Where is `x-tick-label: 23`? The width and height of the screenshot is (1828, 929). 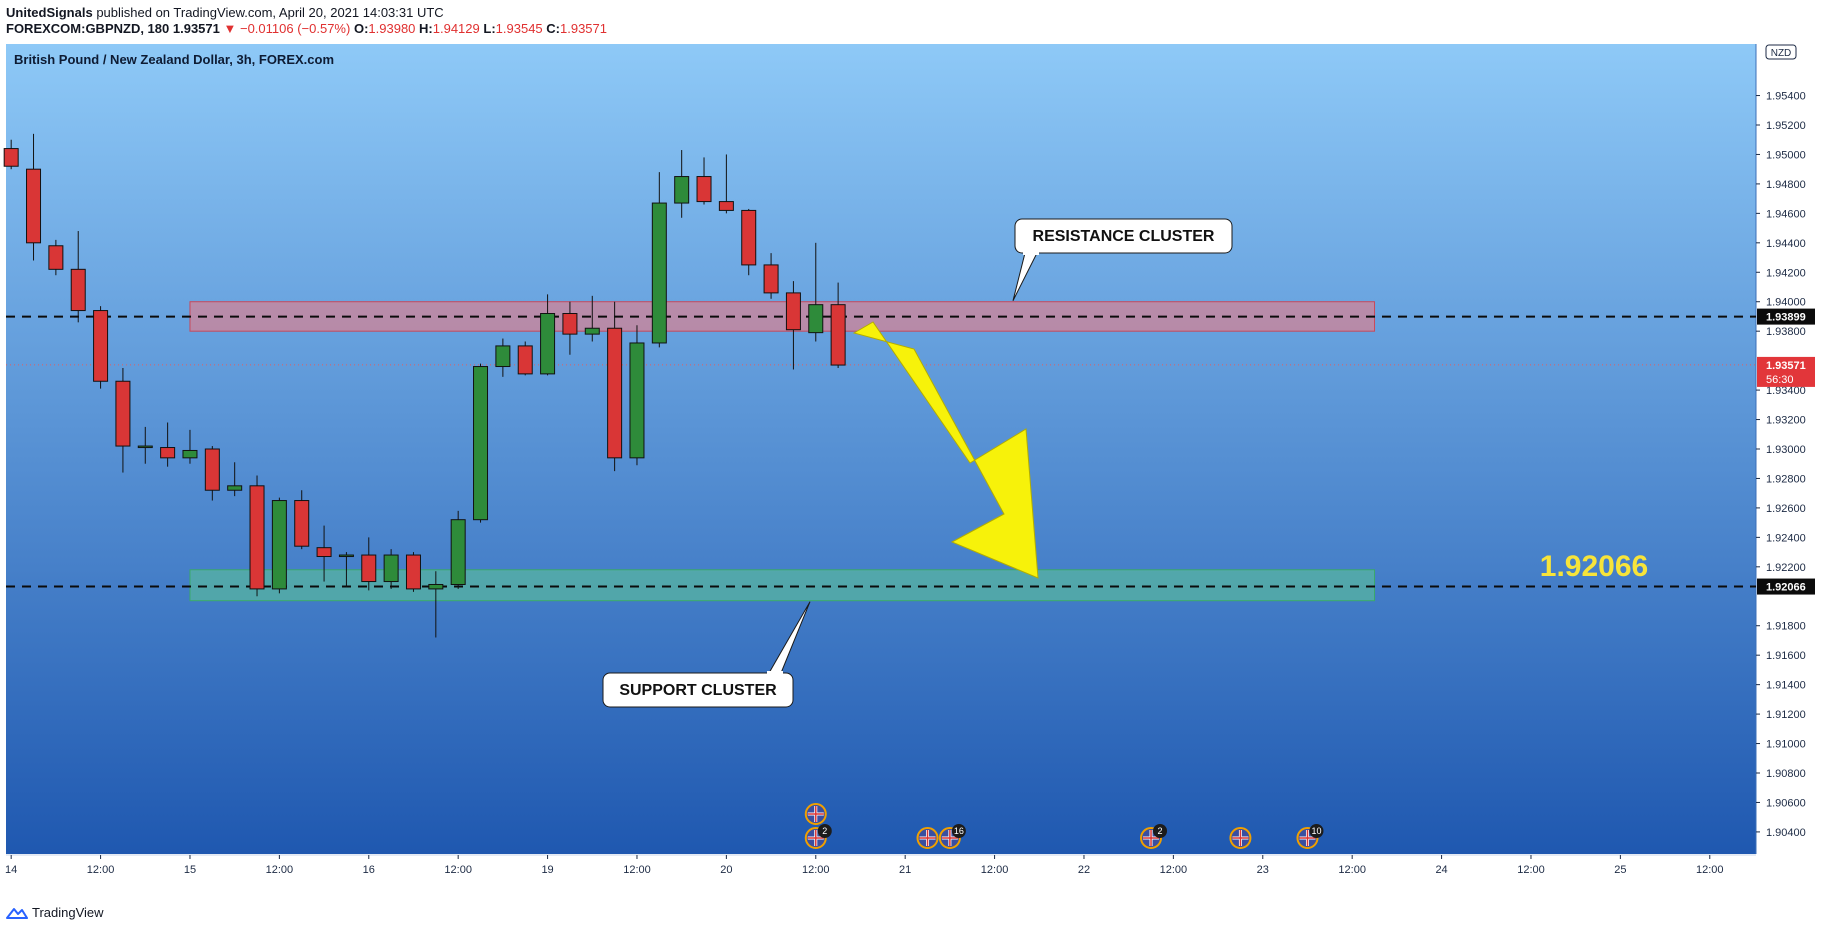
x-tick-label: 23 is located at coordinates (1263, 870).